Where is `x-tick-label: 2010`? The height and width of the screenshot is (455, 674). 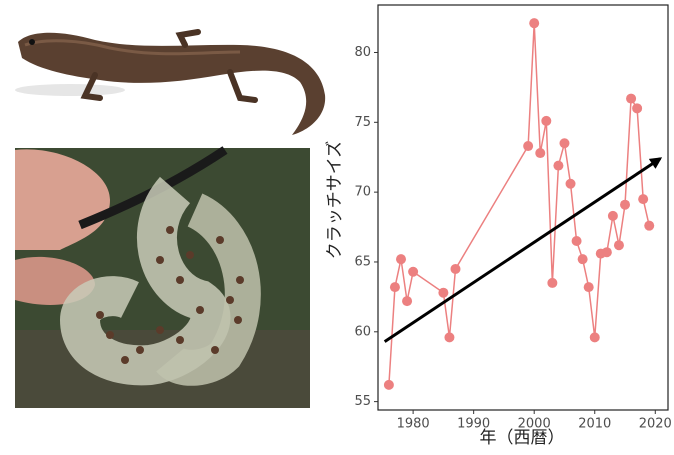
x-tick-label: 2010 is located at coordinates (594, 424).